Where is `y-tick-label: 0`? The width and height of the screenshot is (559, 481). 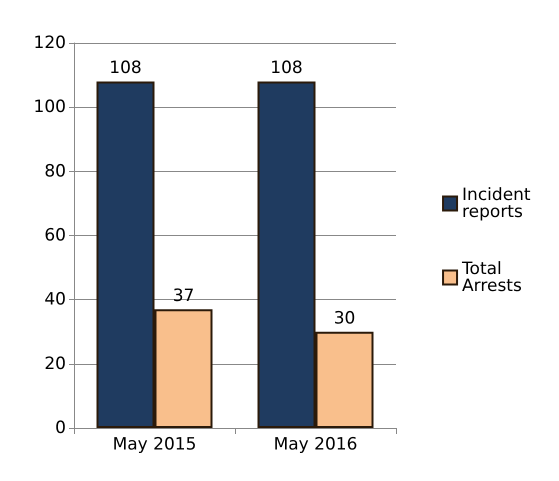 y-tick-label: 0 is located at coordinates (60, 428).